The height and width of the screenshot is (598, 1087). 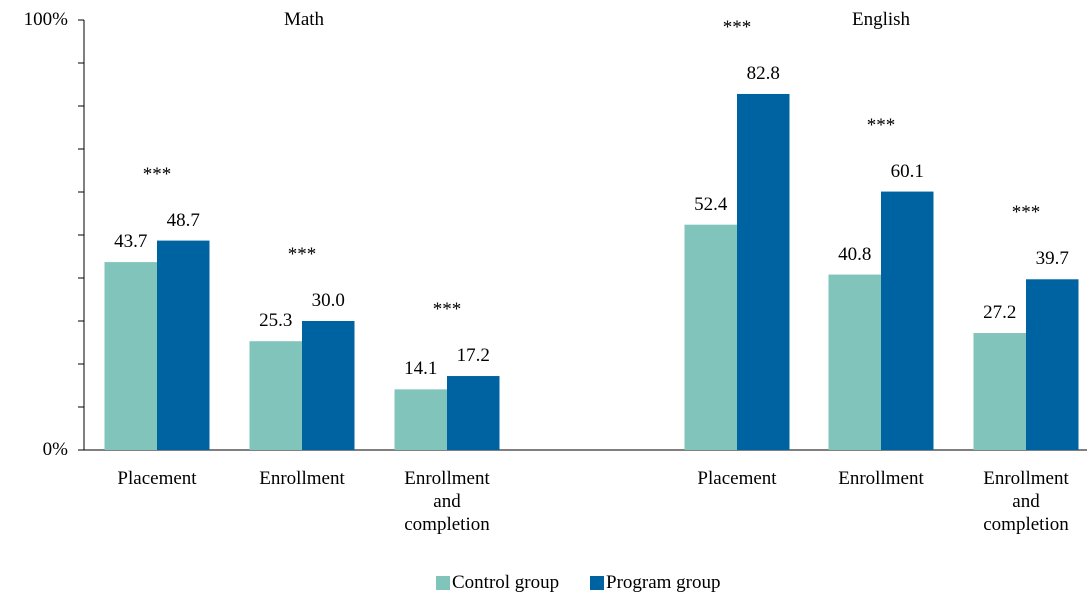 What do you see at coordinates (1052, 259) in the screenshot?
I see `value-label: 39.7` at bounding box center [1052, 259].